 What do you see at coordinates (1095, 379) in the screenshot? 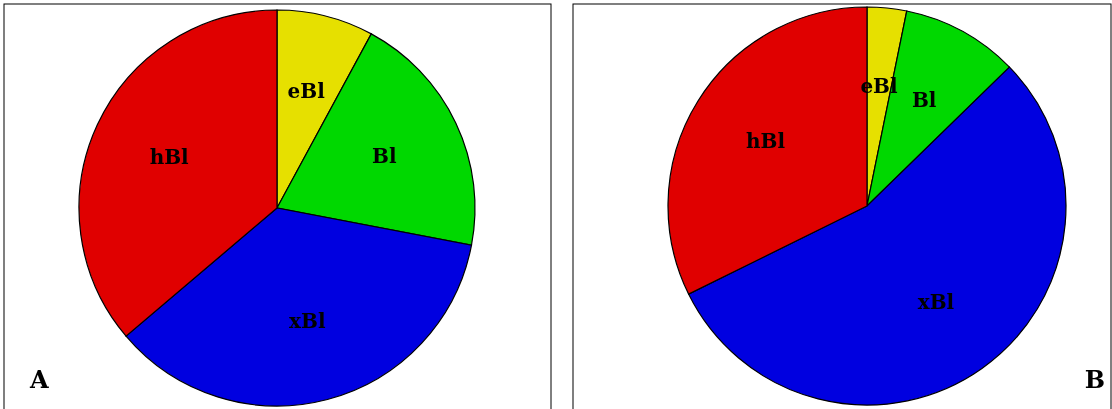
I see `text: B` at bounding box center [1095, 379].